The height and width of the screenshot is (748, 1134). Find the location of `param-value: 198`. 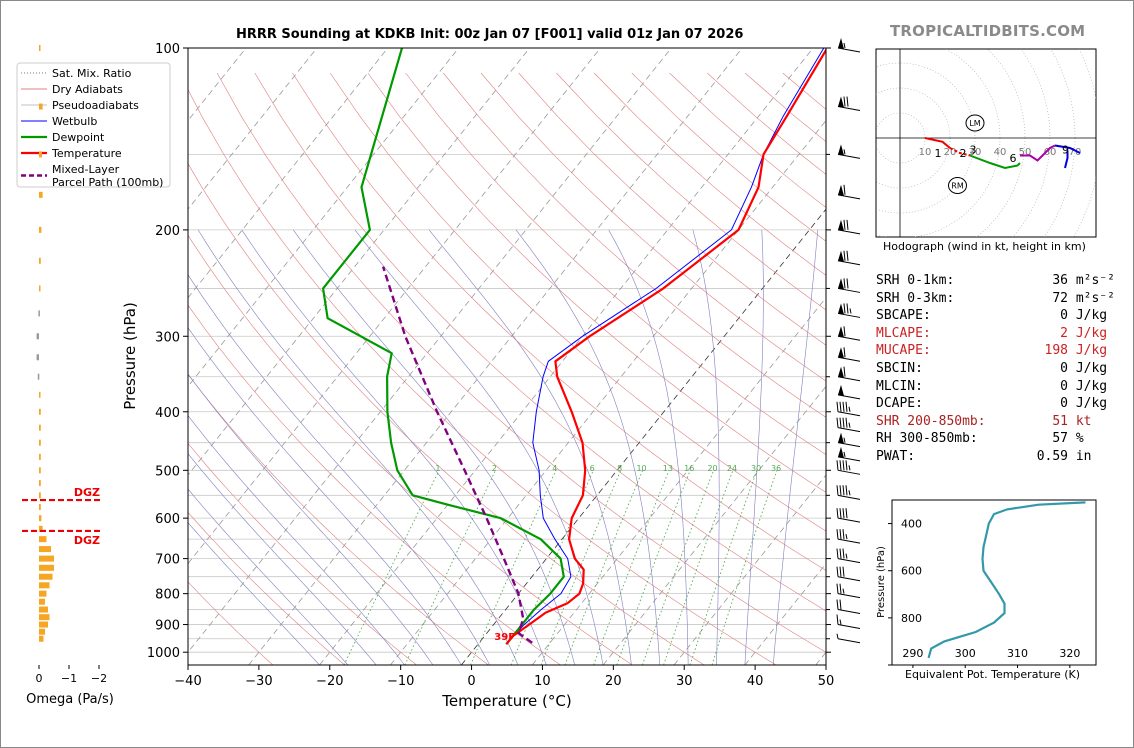

param-value: 198 is located at coordinates (1056, 351).